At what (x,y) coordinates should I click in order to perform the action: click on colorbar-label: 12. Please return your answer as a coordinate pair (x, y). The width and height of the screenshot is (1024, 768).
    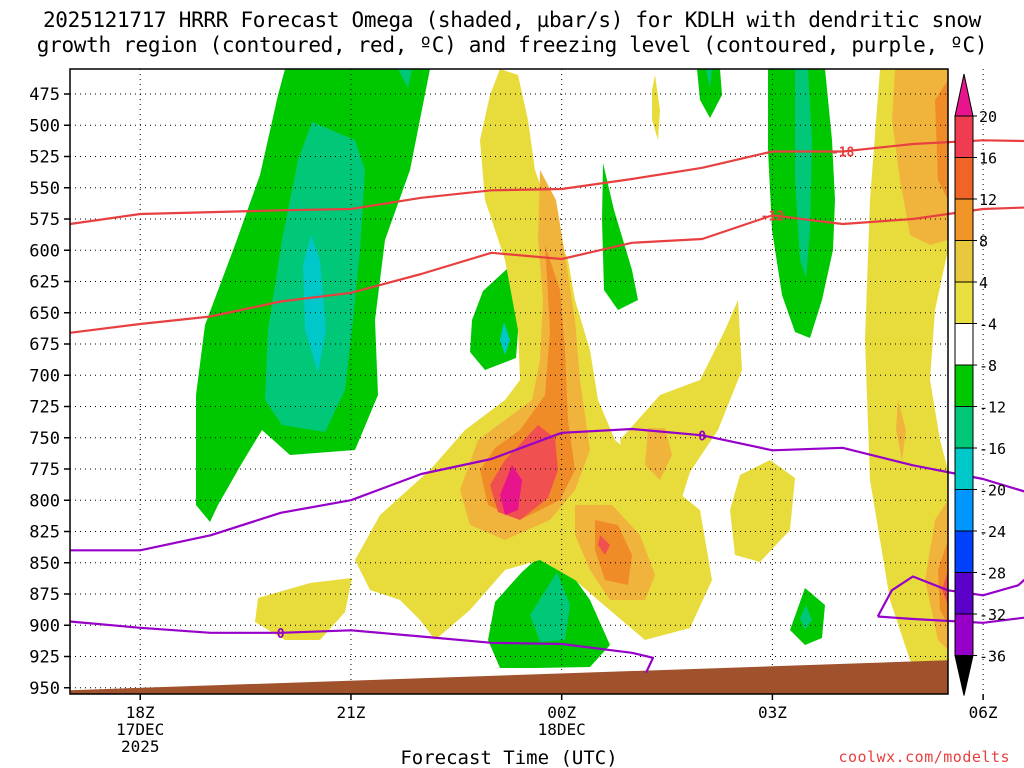
    Looking at the image, I should click on (988, 200).